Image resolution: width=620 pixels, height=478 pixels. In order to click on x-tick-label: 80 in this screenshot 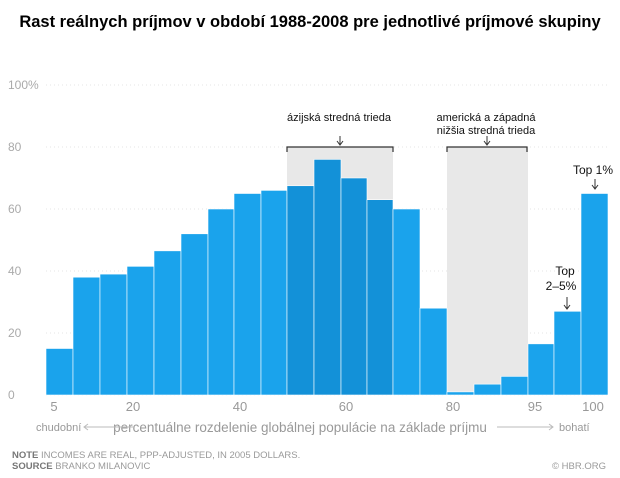, I will do `click(453, 406)`.